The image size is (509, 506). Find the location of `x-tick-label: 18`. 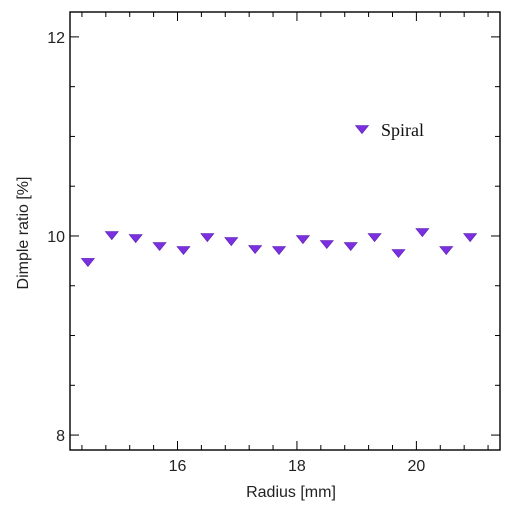

x-tick-label: 18 is located at coordinates (297, 466).